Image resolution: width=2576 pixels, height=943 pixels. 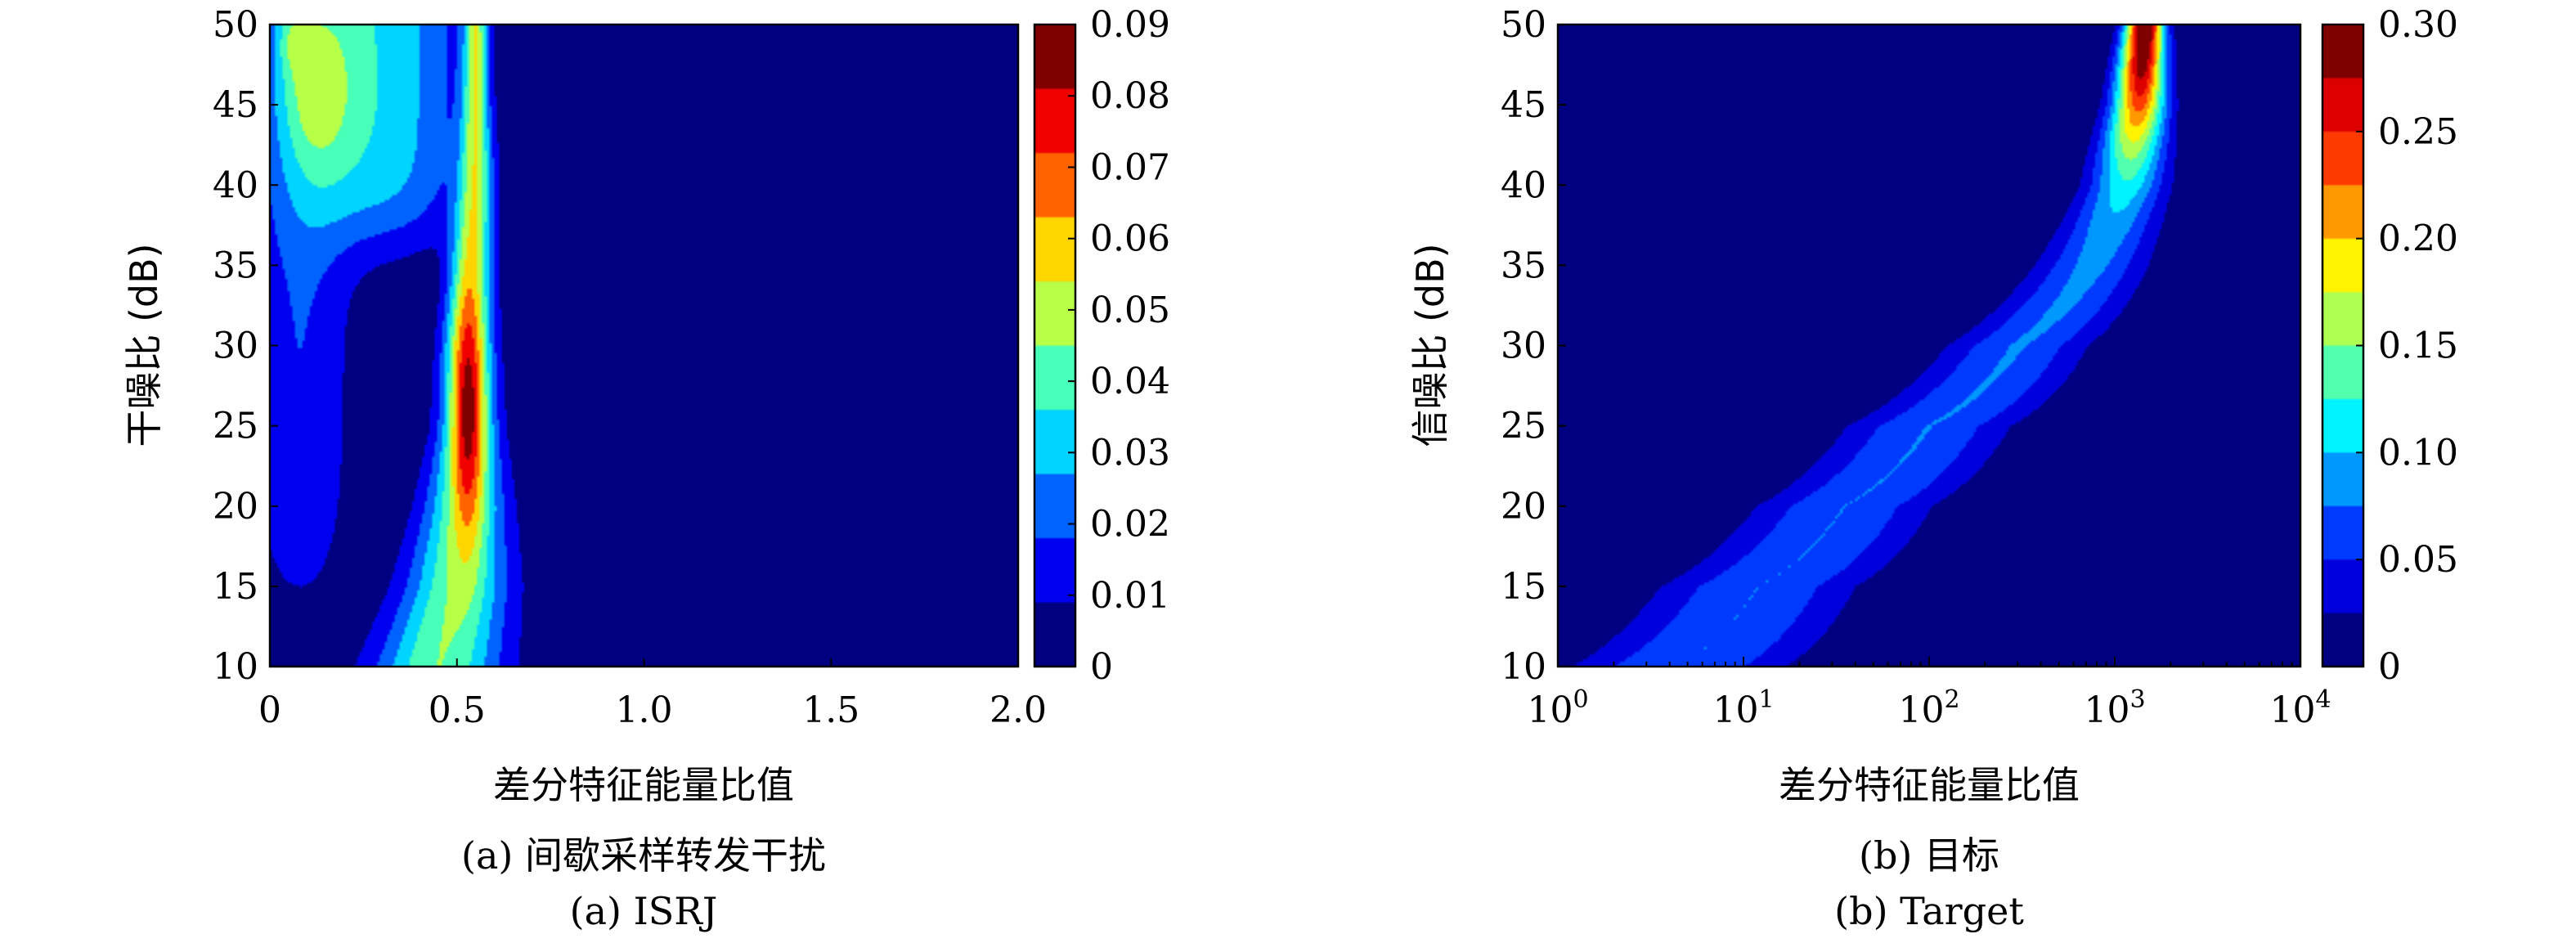 What do you see at coordinates (1928, 708) in the screenshot?
I see `x-tick-label: 10²` at bounding box center [1928, 708].